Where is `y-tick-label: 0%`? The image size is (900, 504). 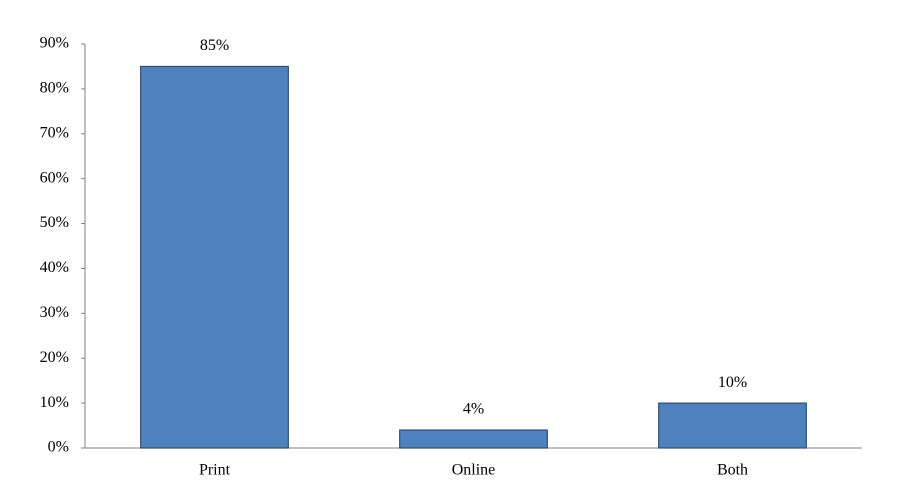
y-tick-label: 0% is located at coordinates (58, 447).